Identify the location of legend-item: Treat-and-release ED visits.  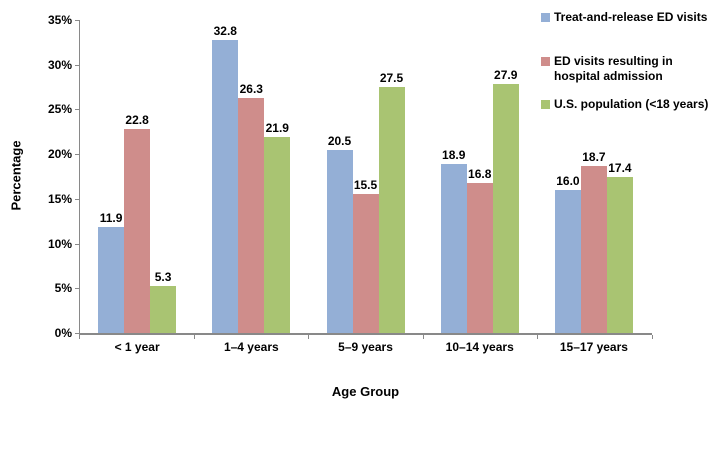
(630, 17).